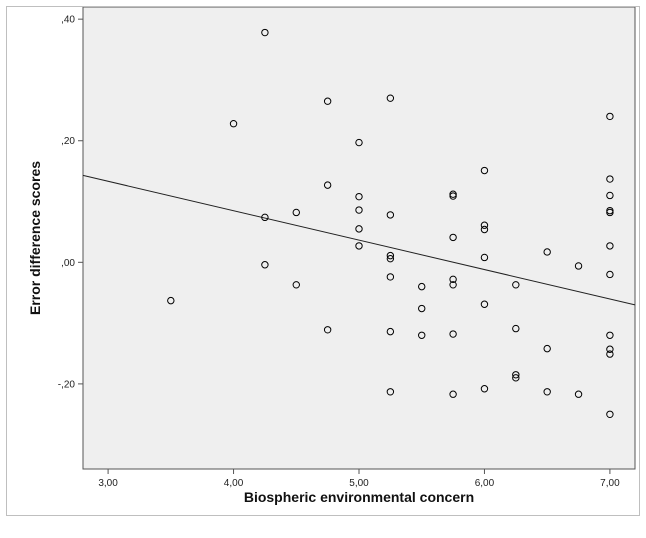 The image size is (646, 538). Describe the element at coordinates (108, 483) in the screenshot. I see `x-tick-label: 3,00` at that location.